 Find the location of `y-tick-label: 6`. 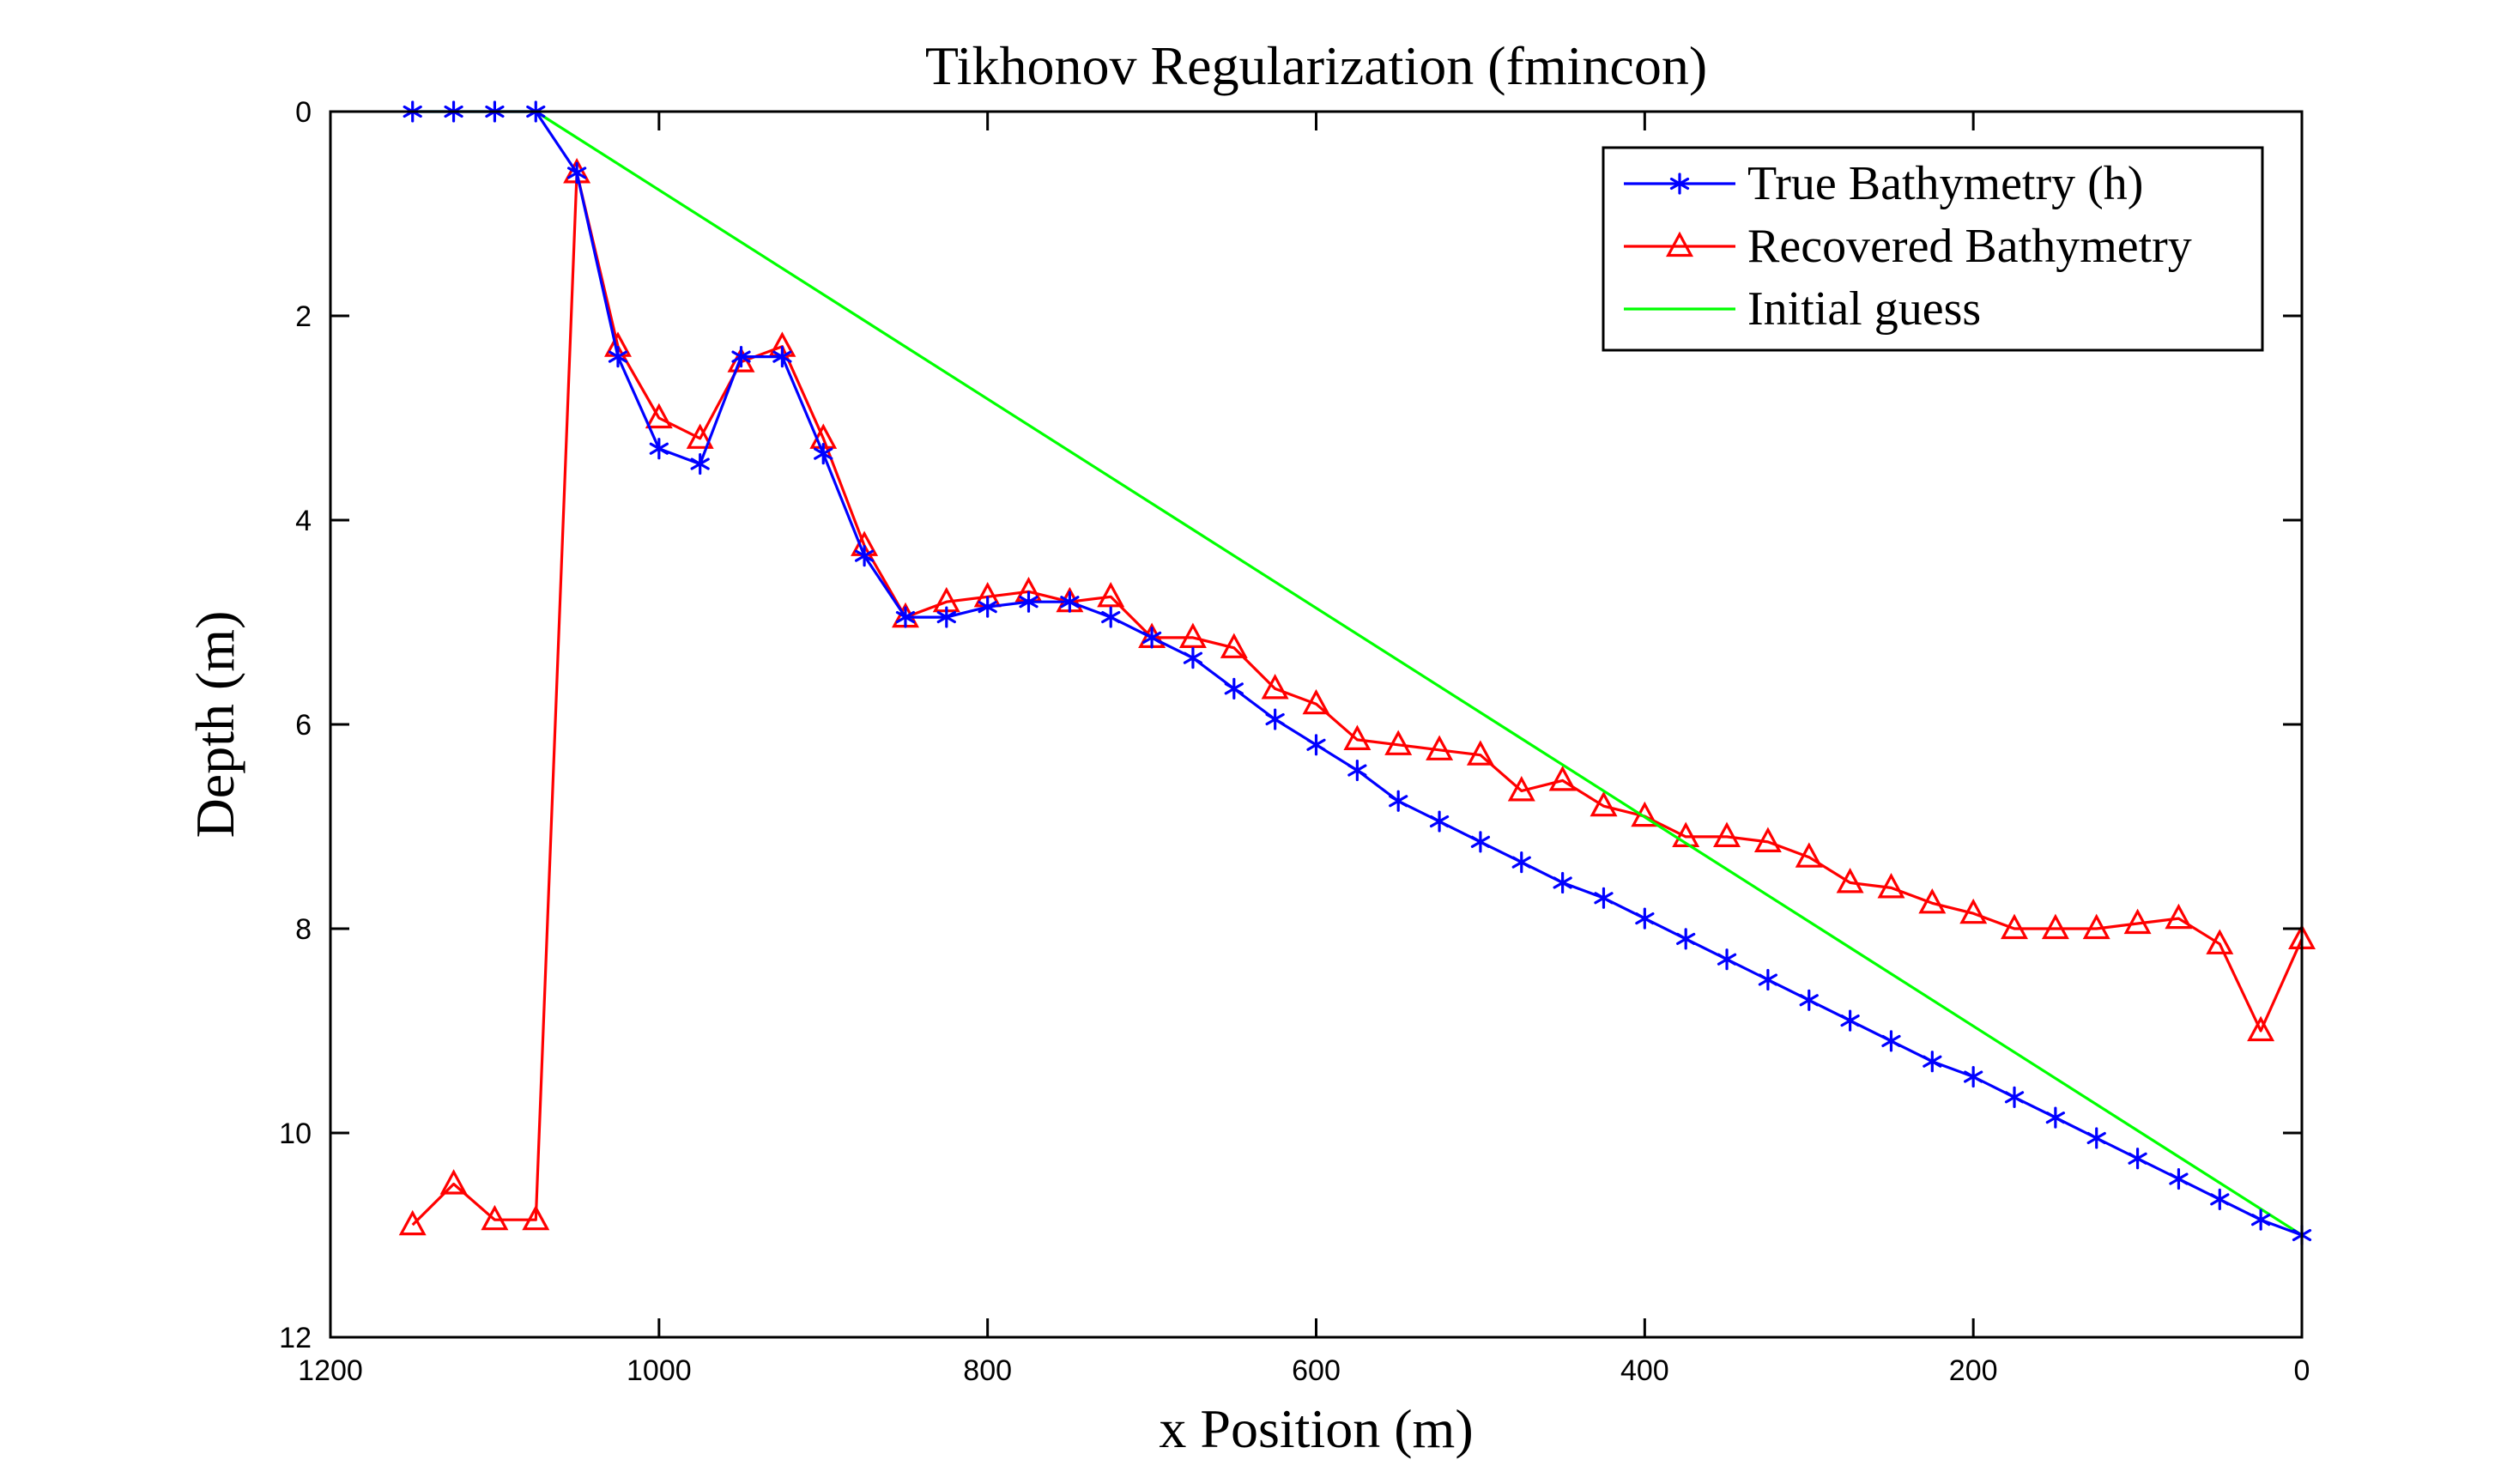

y-tick-label: 6 is located at coordinates (303, 725).